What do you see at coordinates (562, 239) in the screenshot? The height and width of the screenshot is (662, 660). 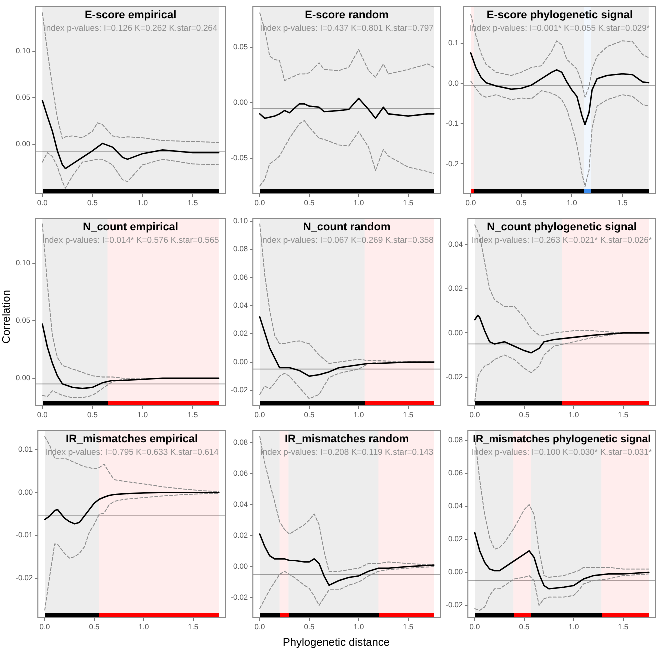 I see `text: Index p-values: I=0.263 K=0.021* K.star=0.026*` at bounding box center [562, 239].